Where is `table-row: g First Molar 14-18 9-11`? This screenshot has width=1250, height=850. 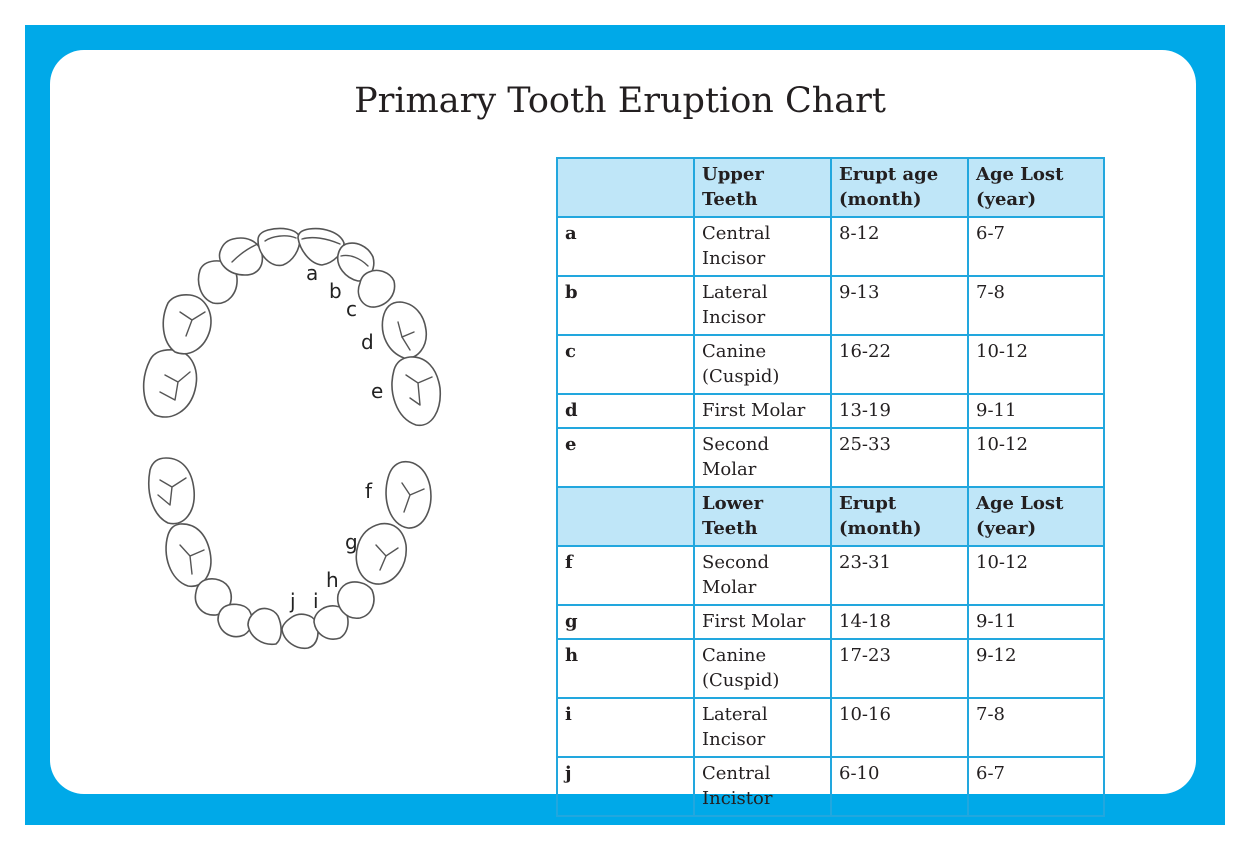
table-row: g First Molar 14-18 9-11 is located at coordinates (830, 622).